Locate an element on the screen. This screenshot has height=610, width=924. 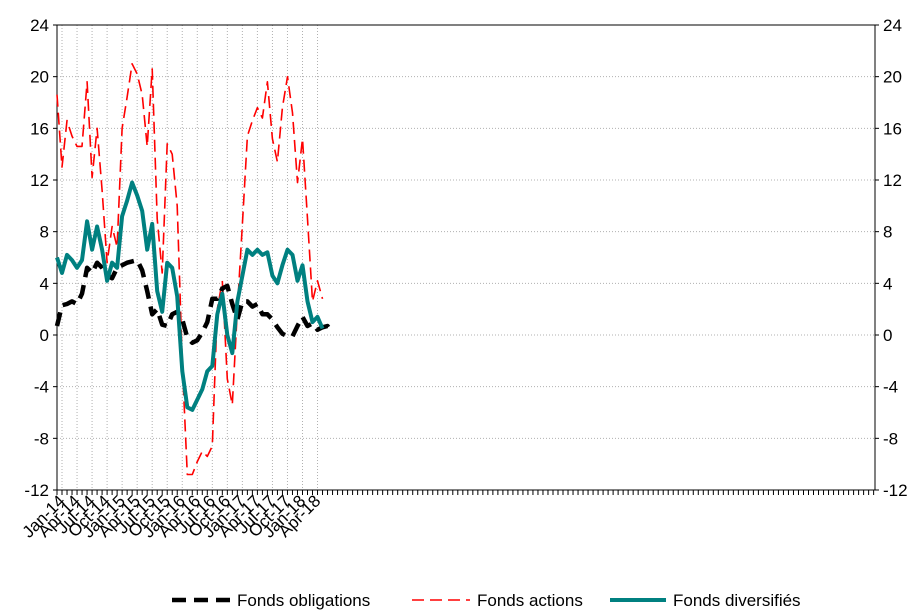
y-tick-label-right: -8 is located at coordinates (890, 438).